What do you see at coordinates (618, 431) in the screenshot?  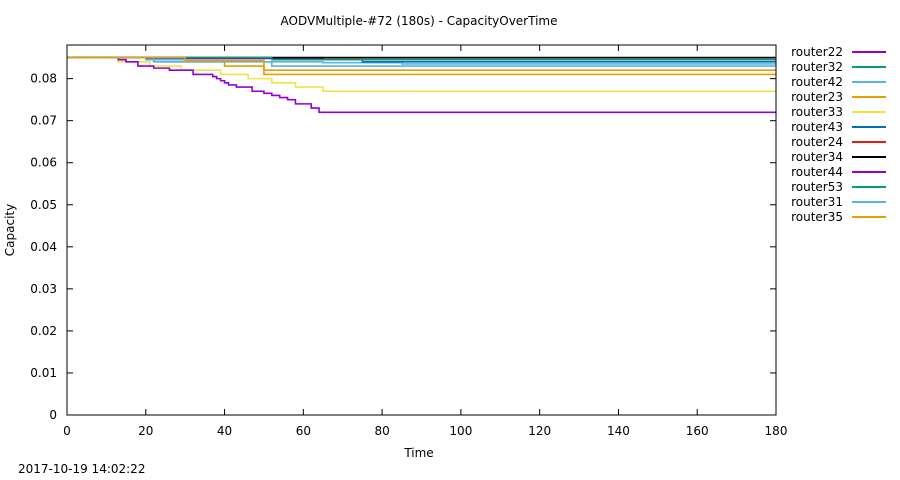 I see `x-tick-label: 140` at bounding box center [618, 431].